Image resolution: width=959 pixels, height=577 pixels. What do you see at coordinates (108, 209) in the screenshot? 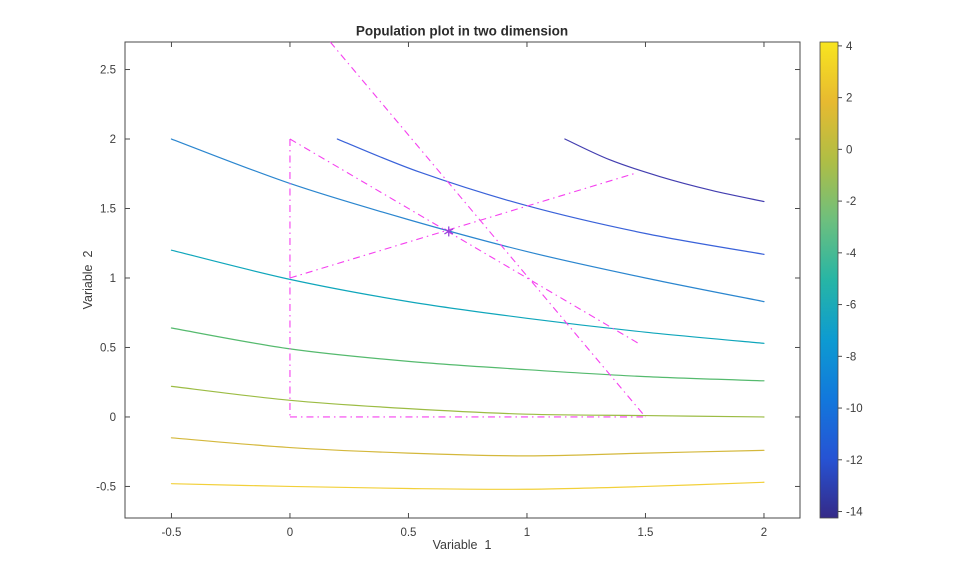
I see `y-tick-label: 1.5` at bounding box center [108, 209].